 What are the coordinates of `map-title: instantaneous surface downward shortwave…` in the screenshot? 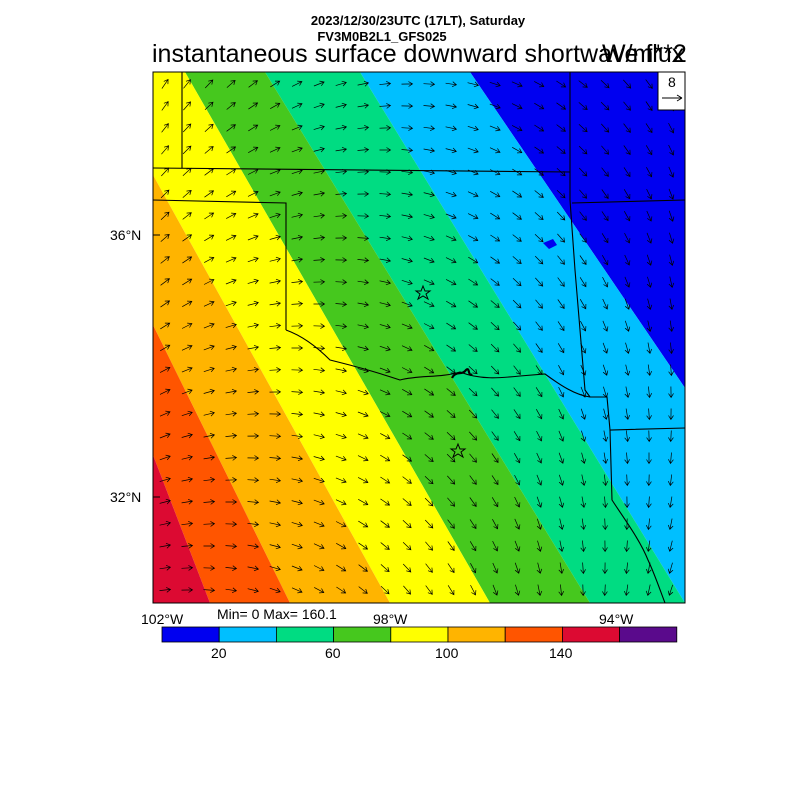 It's located at (418, 54).